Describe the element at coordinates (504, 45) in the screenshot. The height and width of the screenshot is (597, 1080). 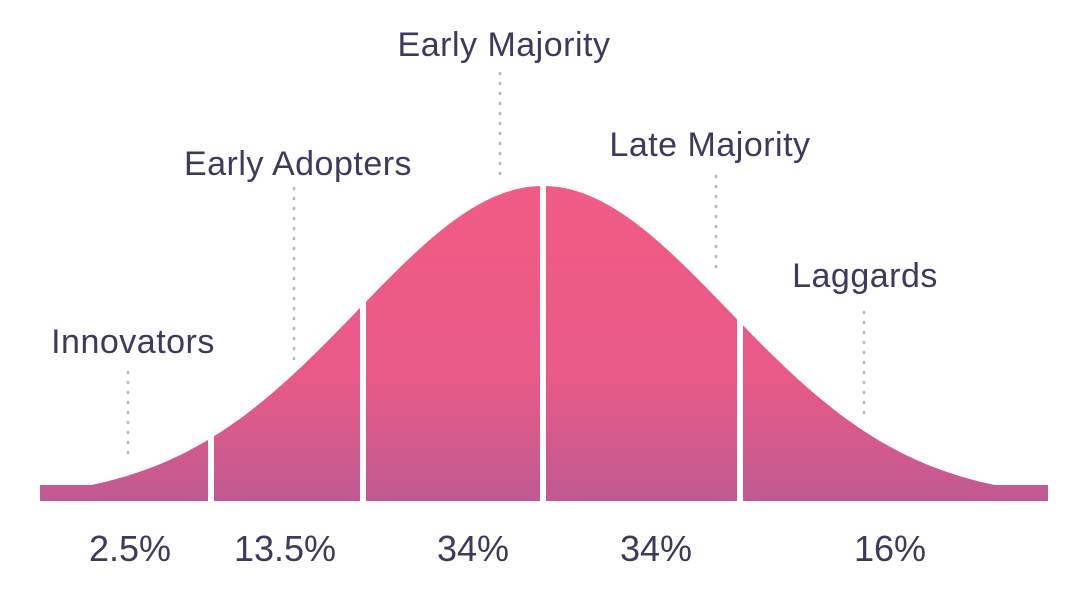
I see `segment-label-early-majority: Early Majority` at that location.